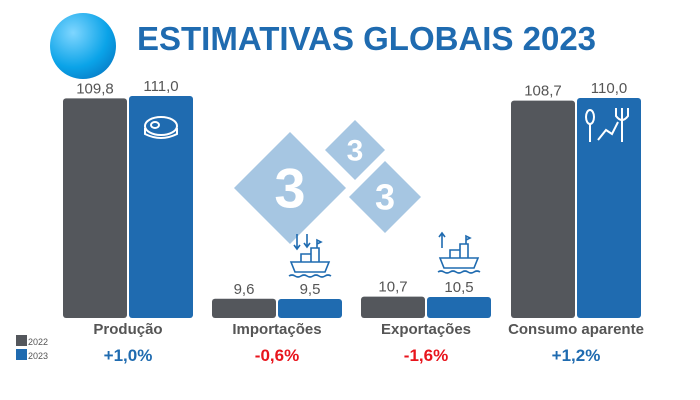 This screenshot has width=700, height=400. I want to click on value-label: 9,6, so click(244, 289).